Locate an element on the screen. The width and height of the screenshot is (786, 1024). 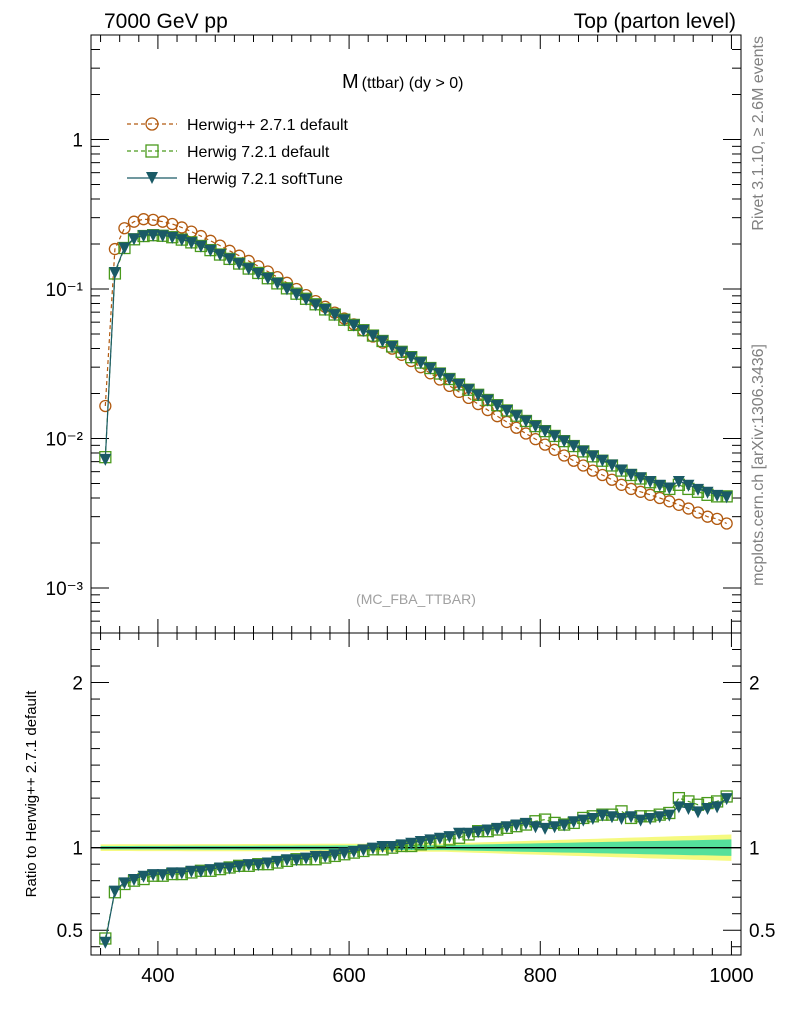
legend-label-softtune: Herwig 7.2.1 softTune is located at coordinates (265, 179).